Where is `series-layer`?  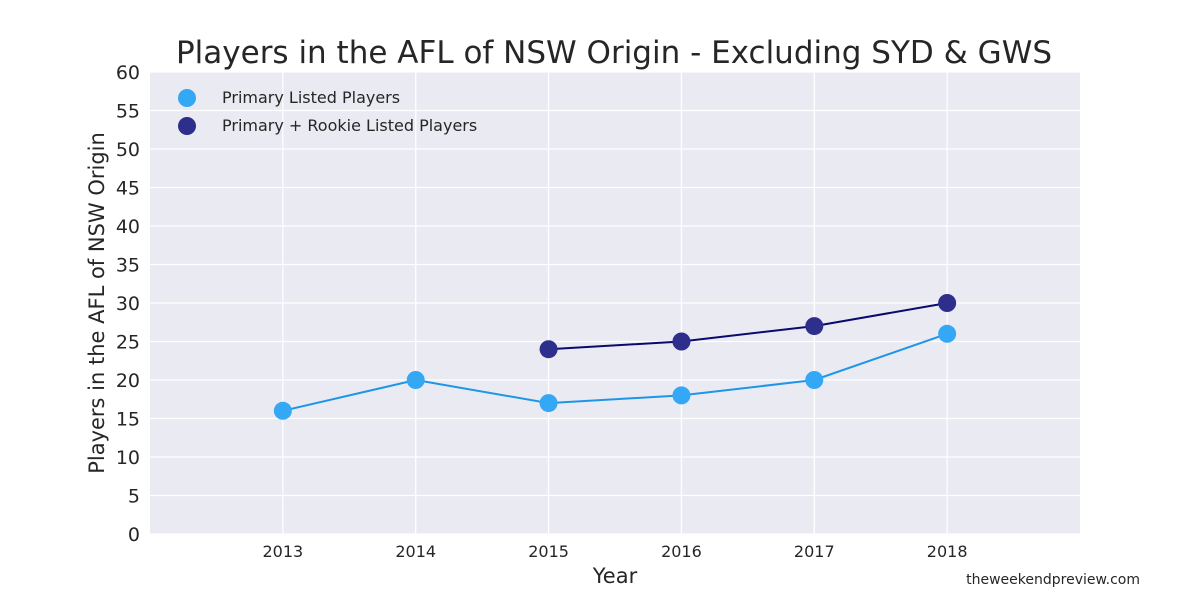
series-layer is located at coordinates (615, 357).